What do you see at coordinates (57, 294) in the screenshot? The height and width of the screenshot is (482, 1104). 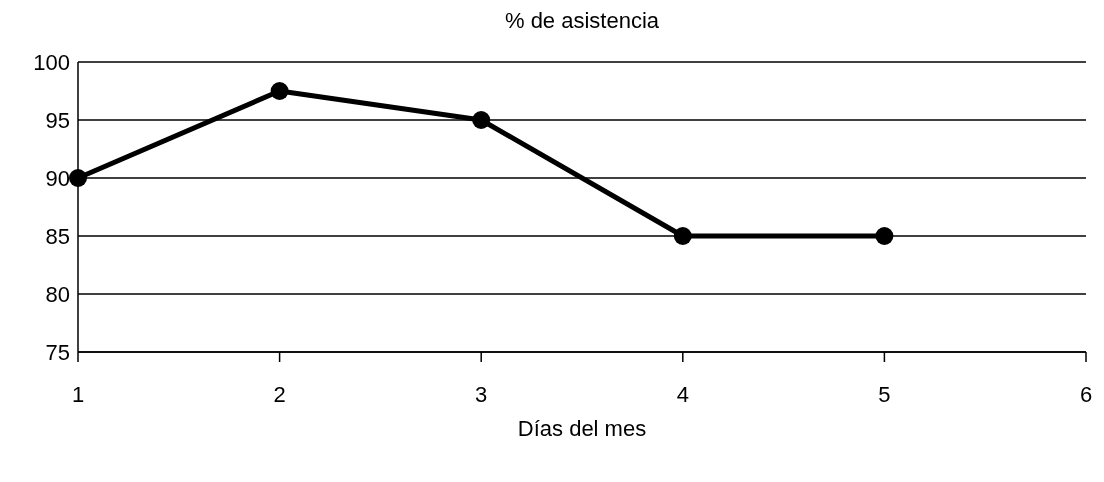 I see `y-tick-label: 80` at bounding box center [57, 294].